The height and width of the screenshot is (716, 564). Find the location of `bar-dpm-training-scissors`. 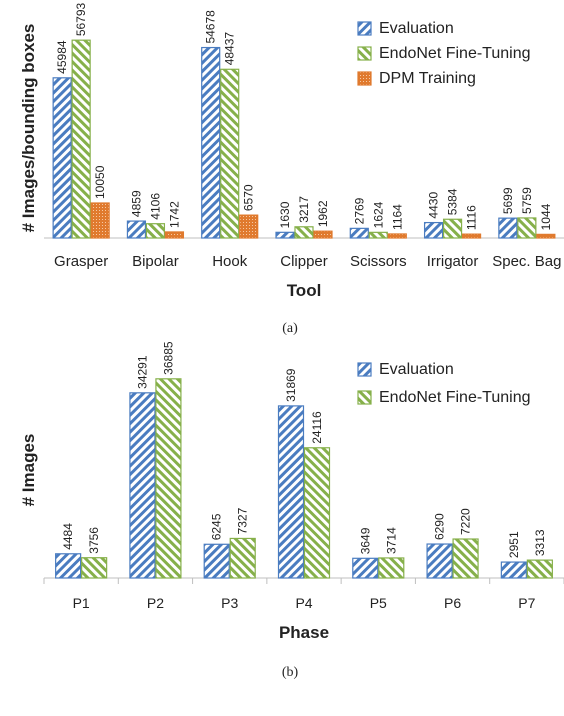

bar-dpm-training-scissors is located at coordinates (397, 236).